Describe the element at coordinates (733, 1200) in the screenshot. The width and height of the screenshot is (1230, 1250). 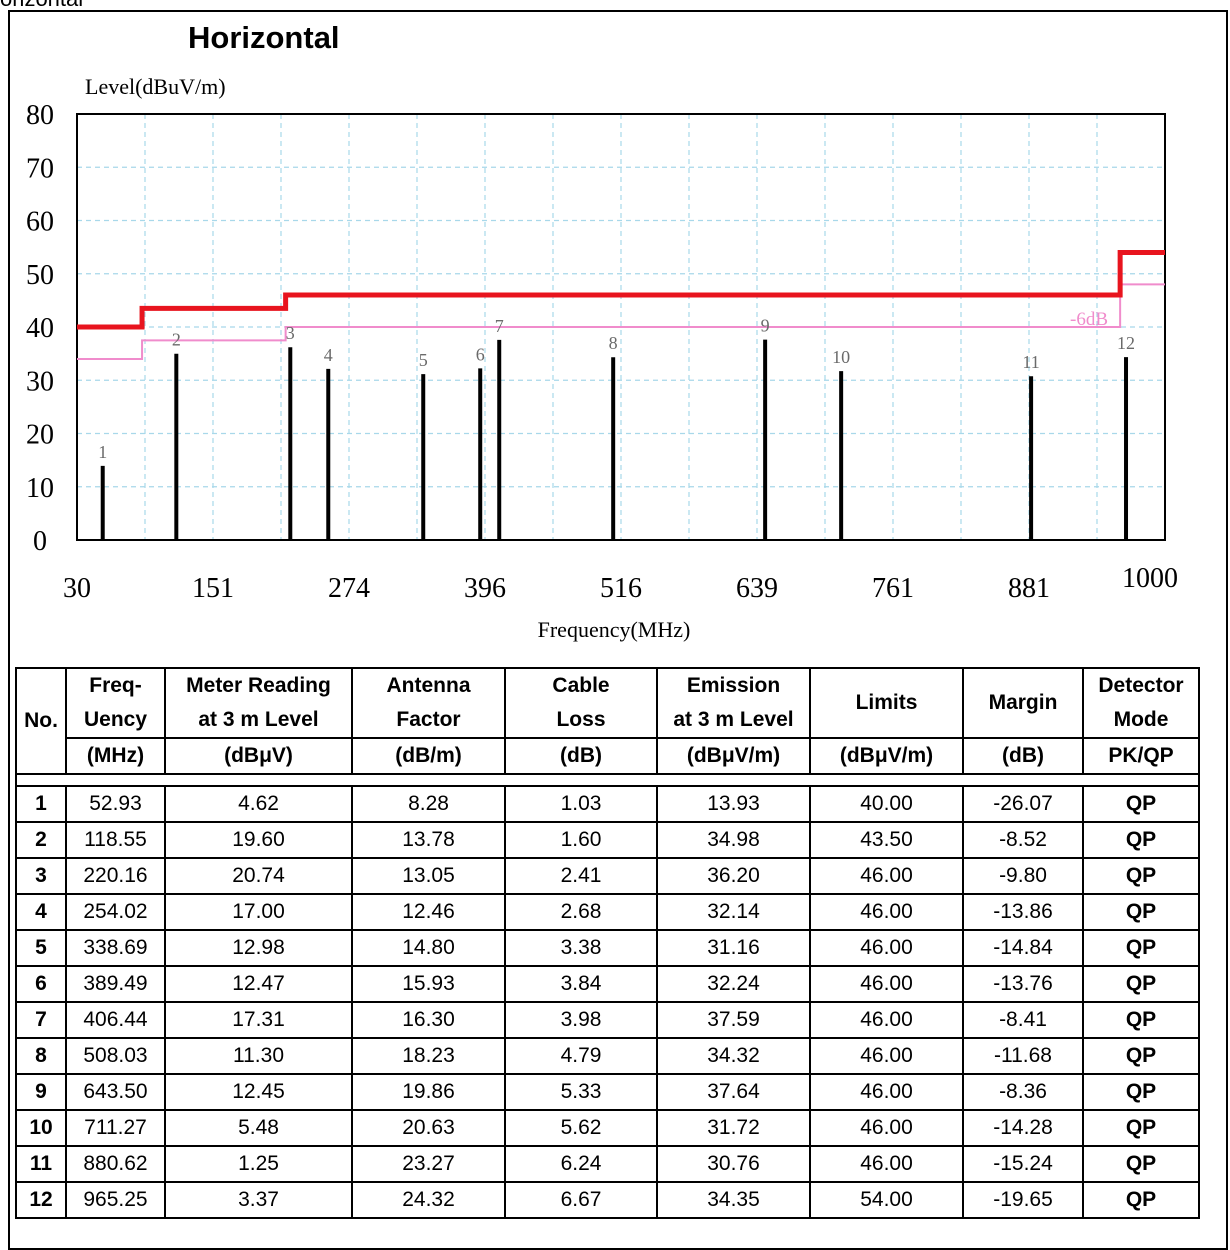
I see `table-cell: 34.35` at that location.